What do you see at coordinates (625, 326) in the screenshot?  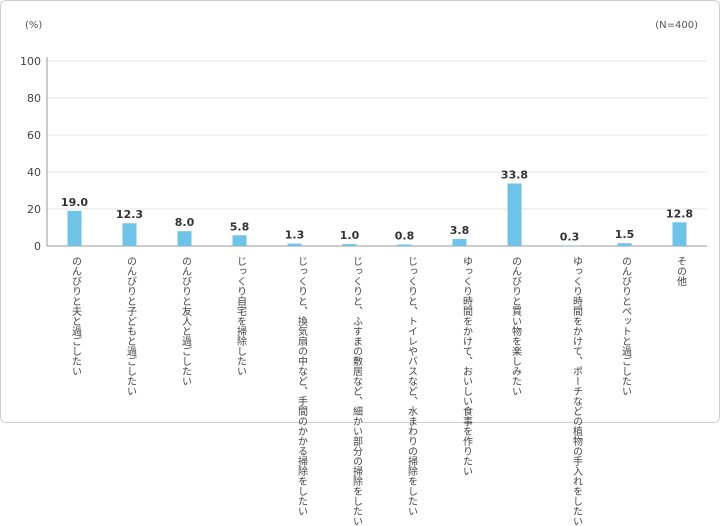 I see `x-tick-label-line: のんびりとペットと過ごしたい` at bounding box center [625, 326].